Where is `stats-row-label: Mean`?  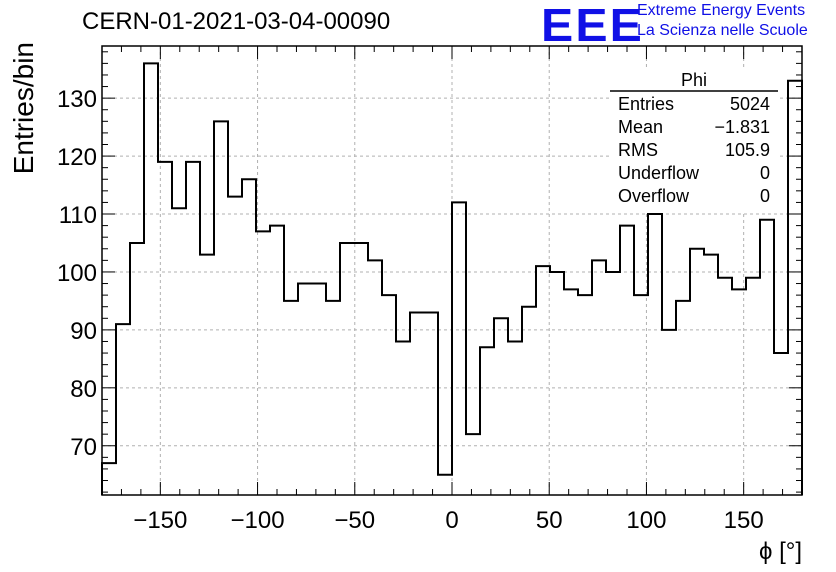 stats-row-label: Mean is located at coordinates (640, 127).